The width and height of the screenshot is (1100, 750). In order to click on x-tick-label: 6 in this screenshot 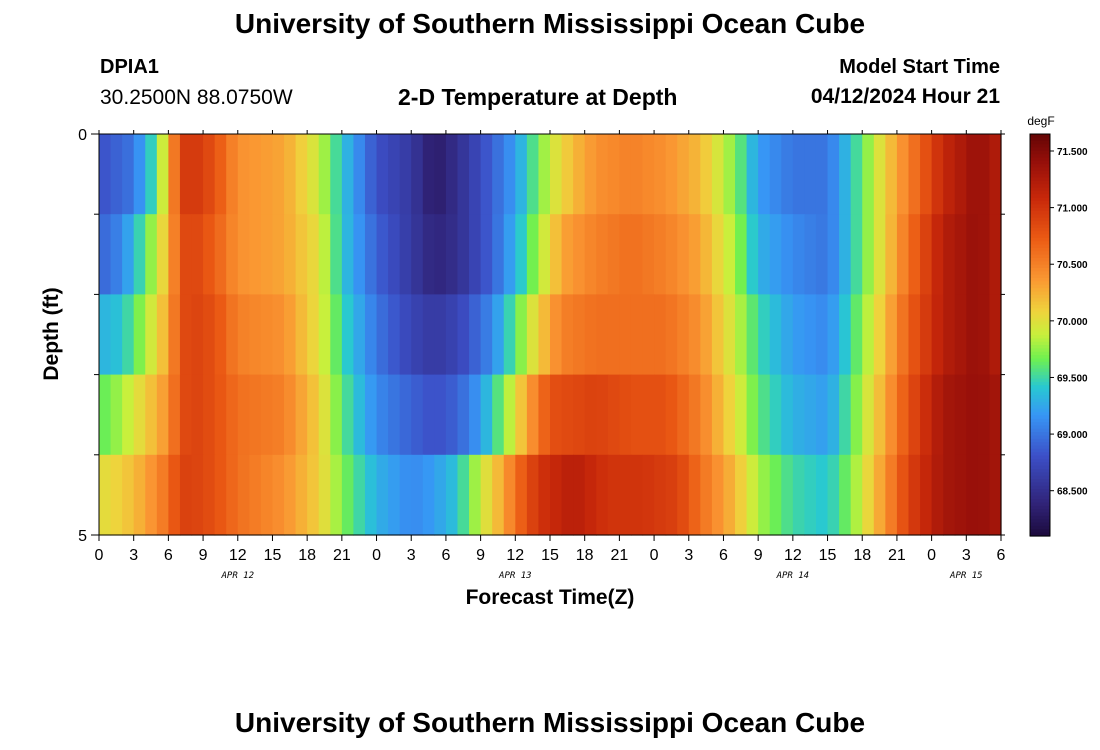, I will do `click(1001, 555)`.